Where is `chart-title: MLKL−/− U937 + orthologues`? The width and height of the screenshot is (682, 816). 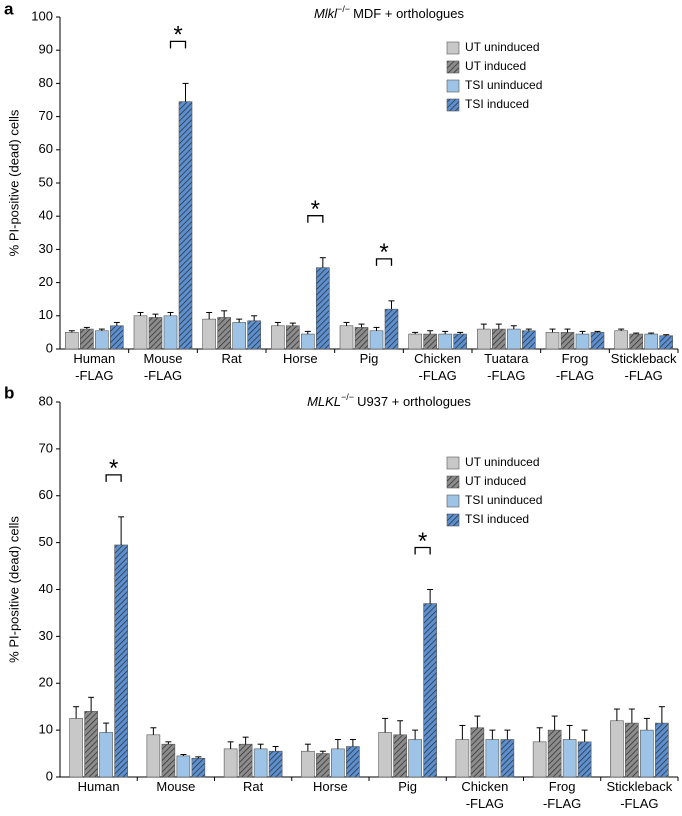
chart-title: MLKL−/− U937 + orthologues is located at coordinates (389, 400).